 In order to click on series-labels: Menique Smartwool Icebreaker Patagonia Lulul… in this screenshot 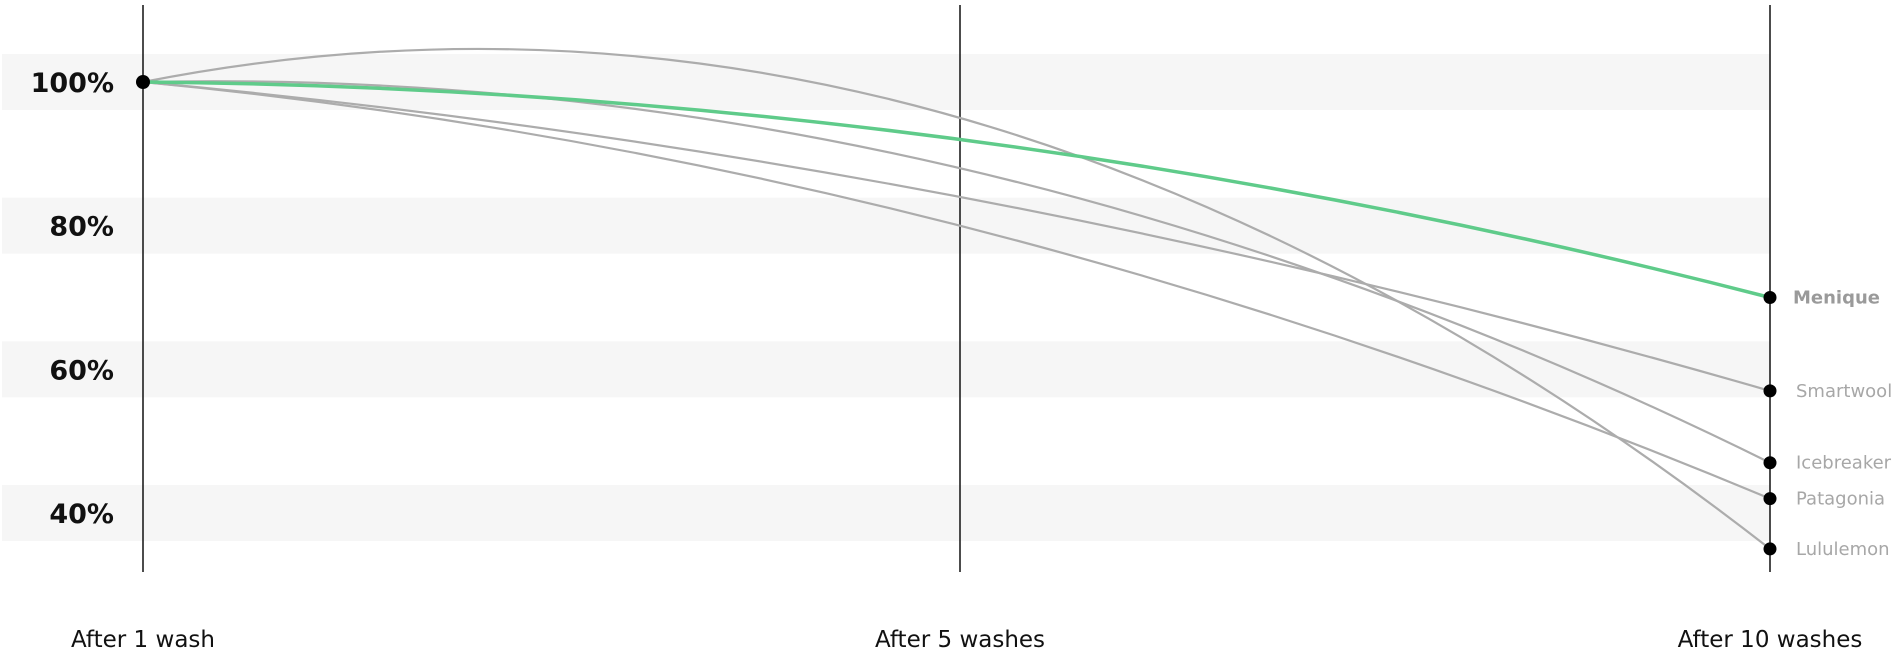, I will do `click(1842, 424)`.